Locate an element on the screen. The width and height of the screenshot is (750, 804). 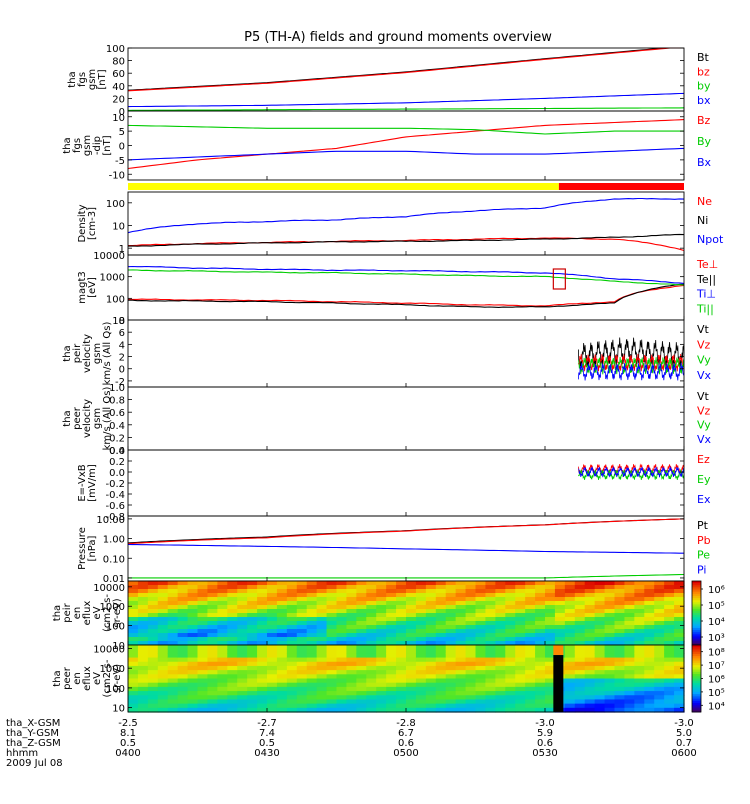
series-line-vx is located at coordinates (631, 372).